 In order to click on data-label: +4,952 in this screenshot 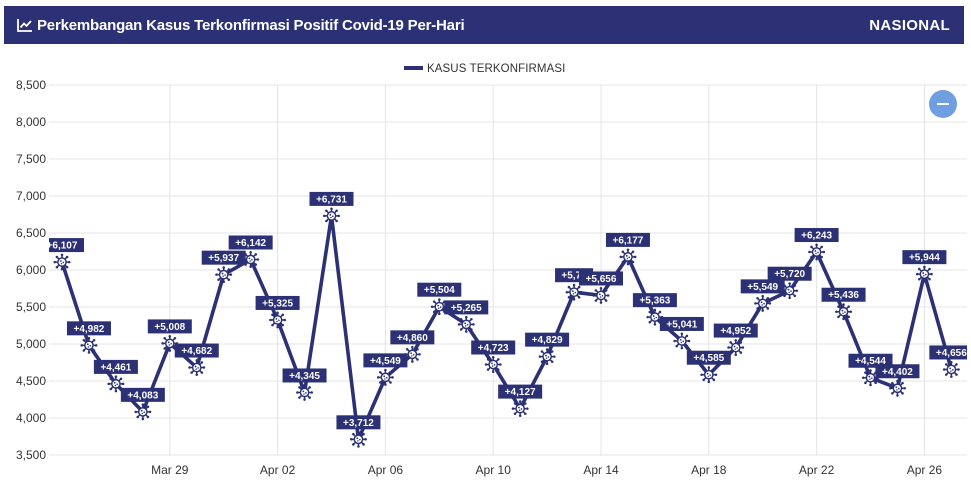, I will do `click(735, 330)`.